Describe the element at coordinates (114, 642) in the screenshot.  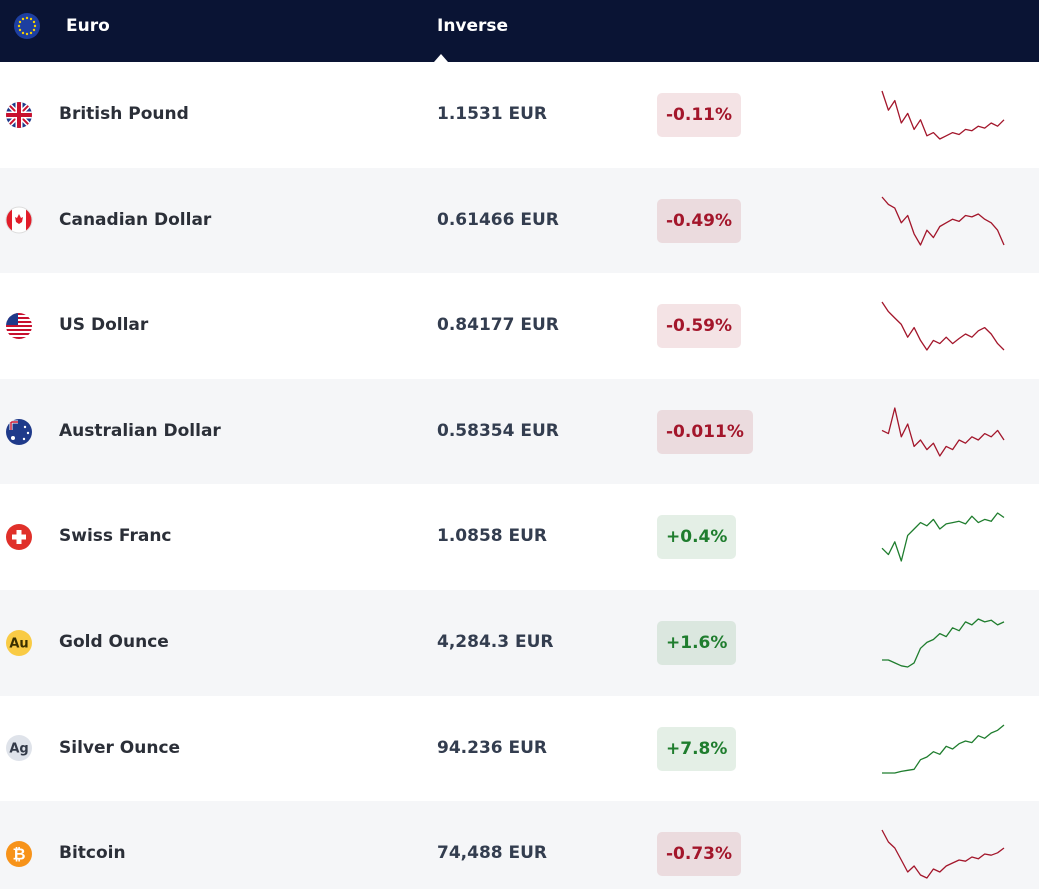
I see `currency-name: Gold Ounce` at that location.